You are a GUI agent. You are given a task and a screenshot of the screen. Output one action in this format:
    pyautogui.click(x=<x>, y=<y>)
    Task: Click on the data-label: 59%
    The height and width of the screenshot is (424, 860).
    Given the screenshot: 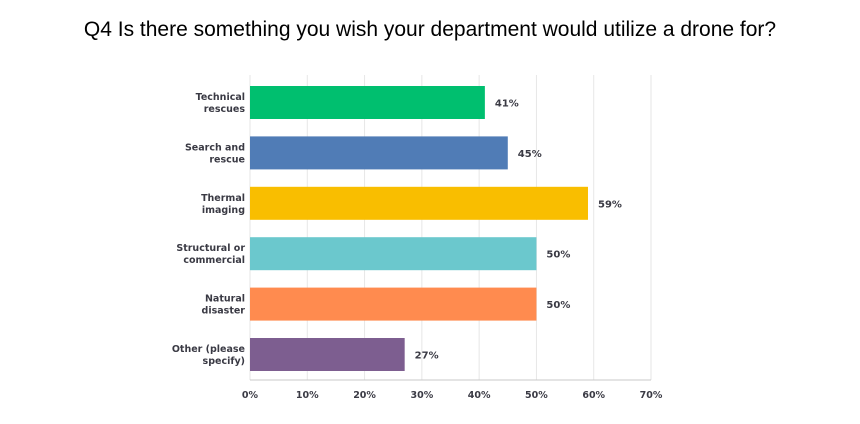 What is the action you would take?
    pyautogui.click(x=610, y=204)
    